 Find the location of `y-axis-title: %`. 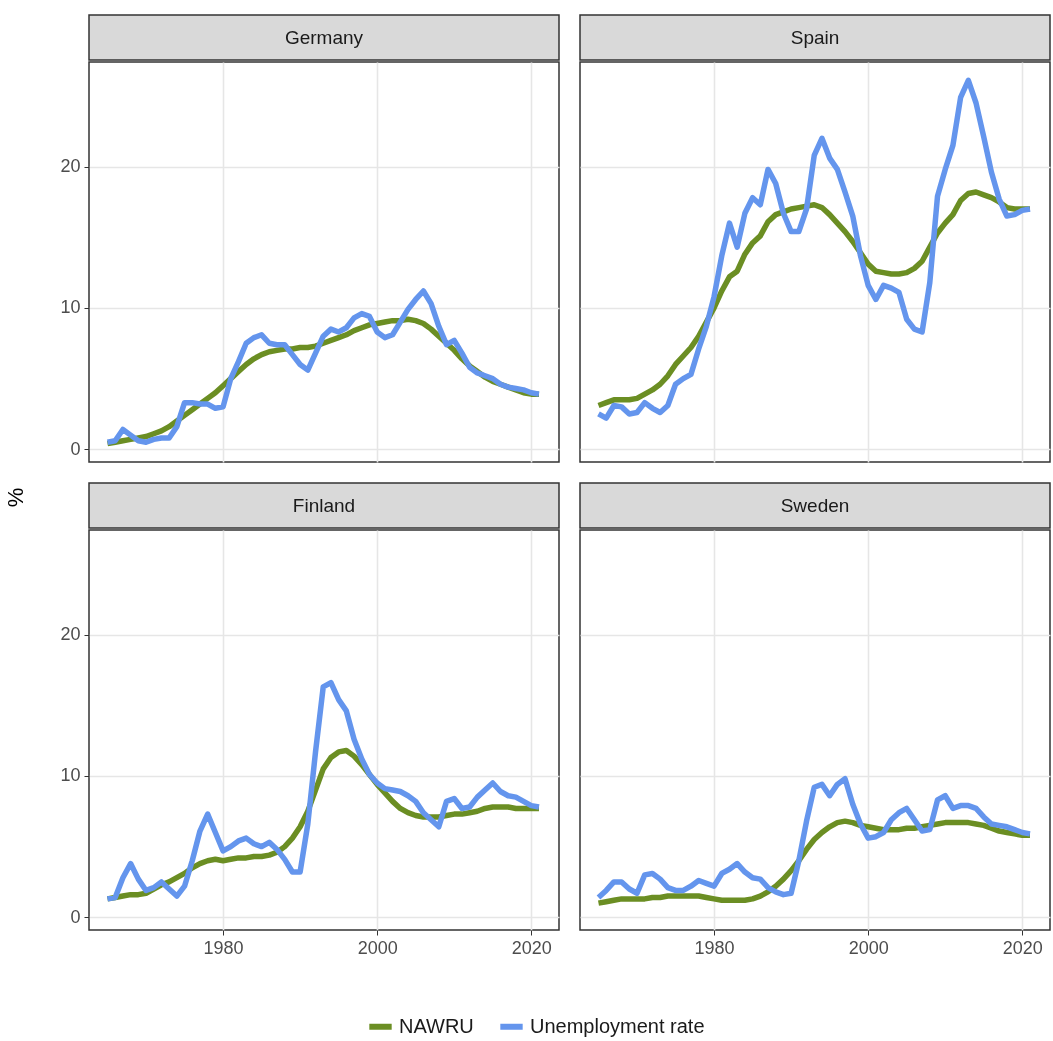

y-axis-title: % is located at coordinates (15, 497).